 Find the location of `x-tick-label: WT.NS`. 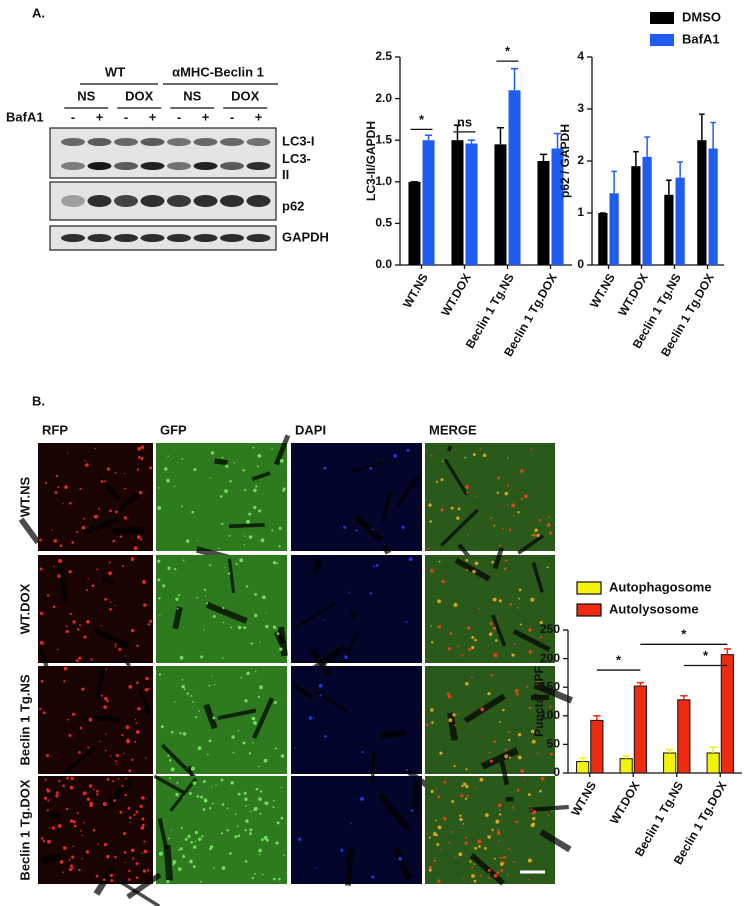

x-tick-label: WT.NS is located at coordinates (415, 290).